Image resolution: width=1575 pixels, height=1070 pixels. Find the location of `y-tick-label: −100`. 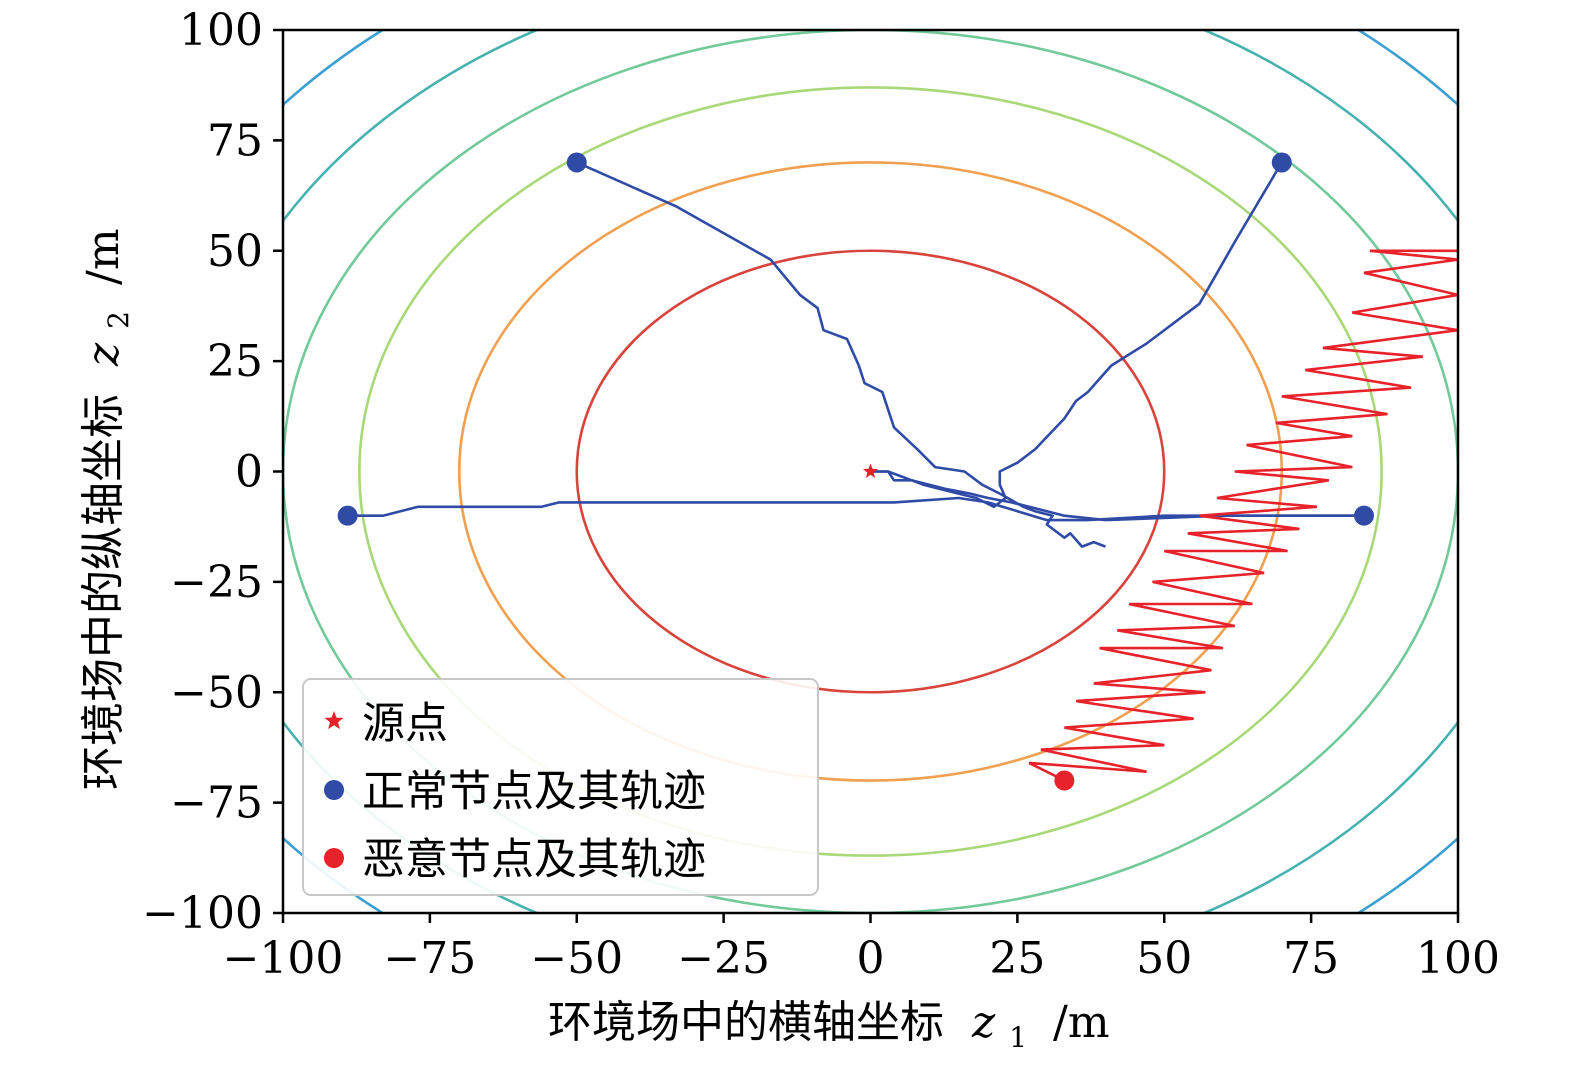

y-tick-label: −100 is located at coordinates (202, 913).